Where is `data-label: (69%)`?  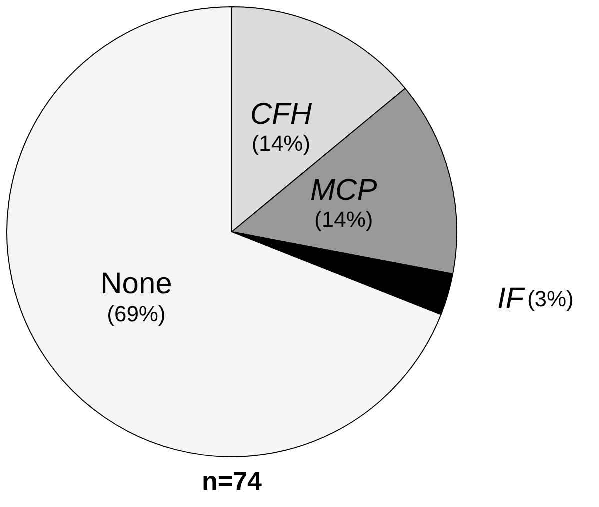
data-label: (69%) is located at coordinates (136, 313).